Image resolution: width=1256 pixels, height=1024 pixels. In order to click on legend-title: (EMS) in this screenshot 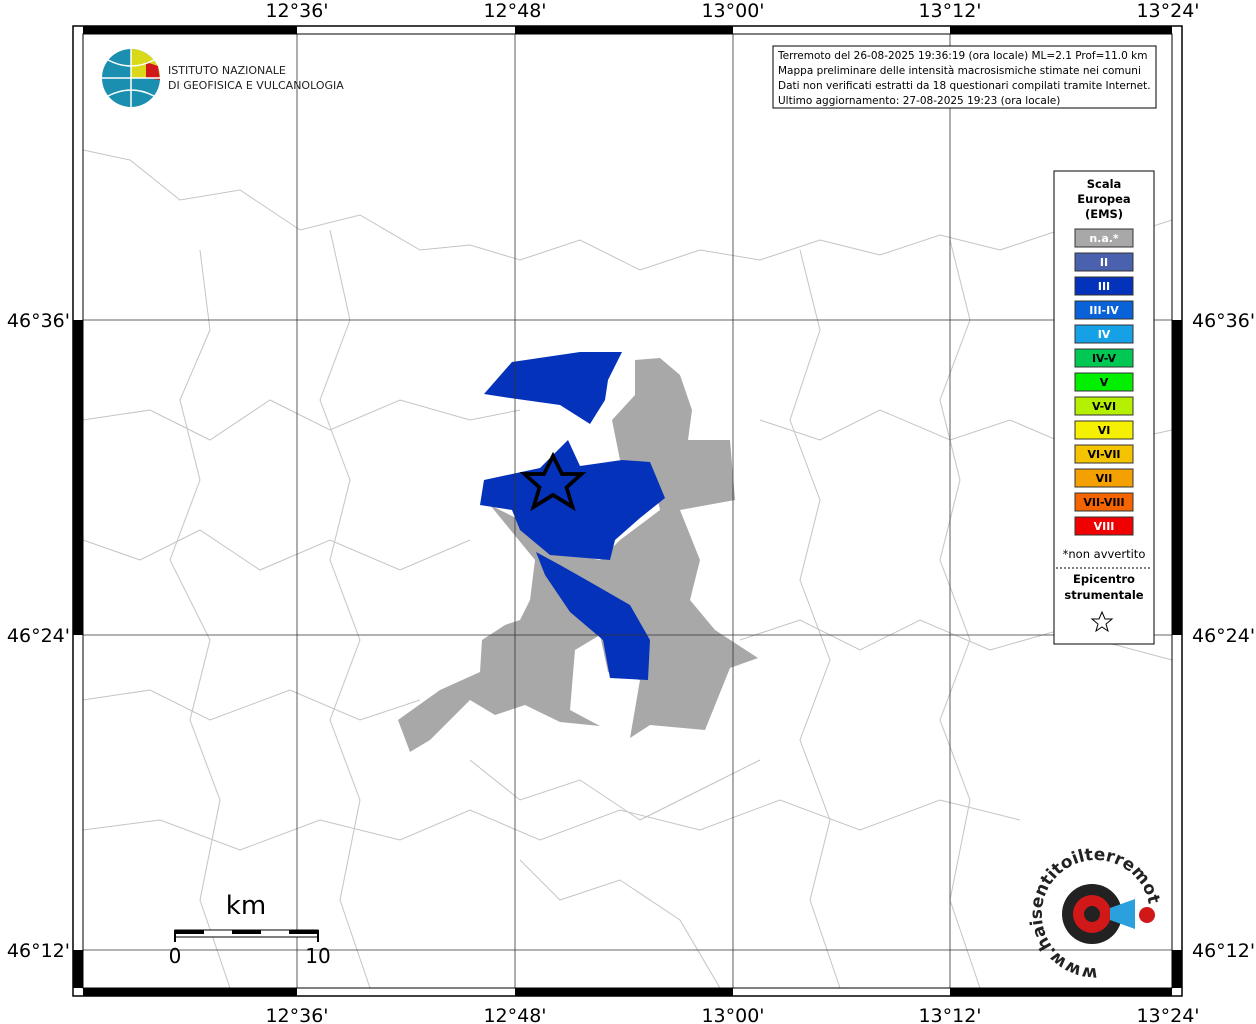, I will do `click(1104, 214)`.